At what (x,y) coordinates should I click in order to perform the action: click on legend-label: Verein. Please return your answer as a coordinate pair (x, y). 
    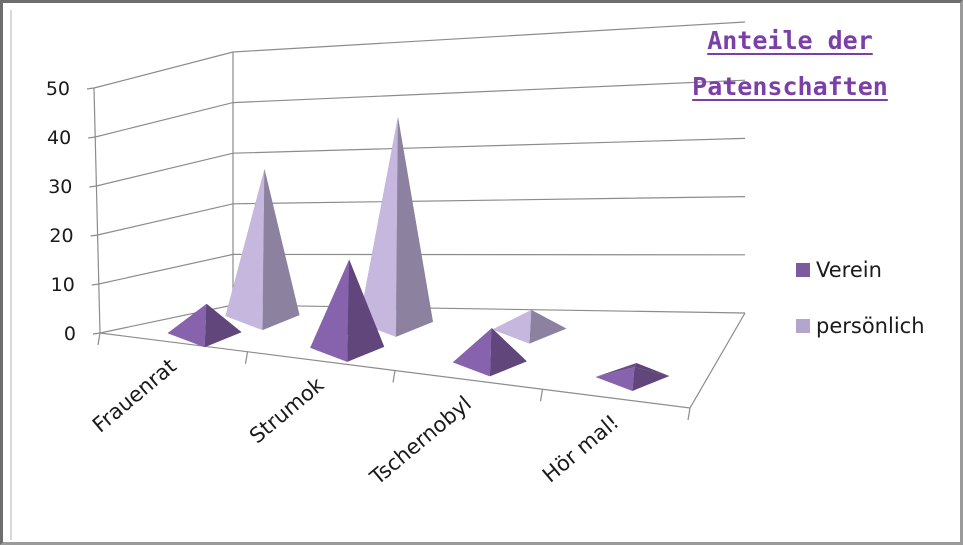
    Looking at the image, I should click on (849, 270).